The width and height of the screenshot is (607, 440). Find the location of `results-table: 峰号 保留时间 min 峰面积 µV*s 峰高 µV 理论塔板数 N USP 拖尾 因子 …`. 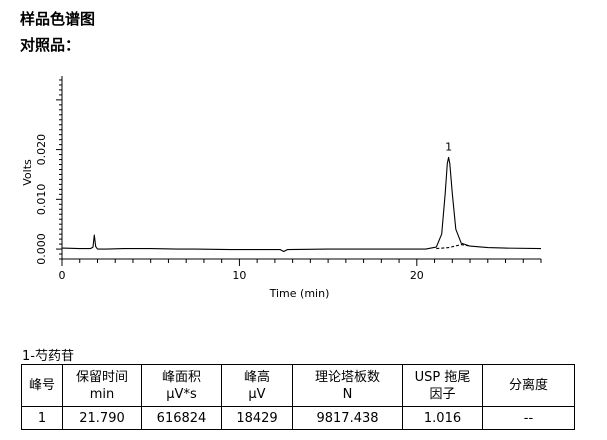

results-table: 峰号 保留时间 min 峰面积 µV*s 峰高 µV 理论塔板数 N USP 拖尾 因子 … is located at coordinates (298, 397).